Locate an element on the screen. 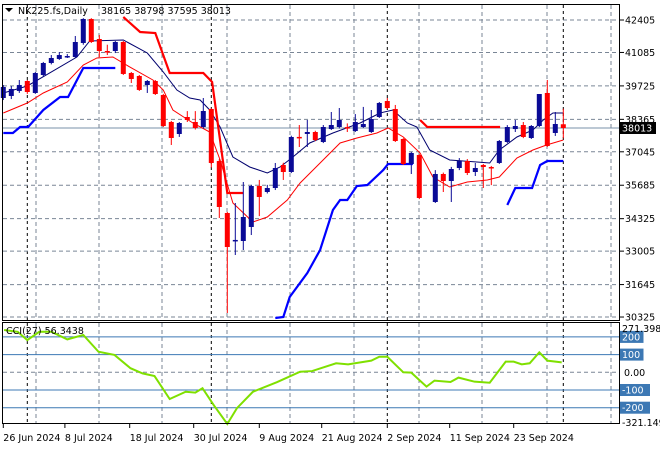  price-tick-label: 31645 is located at coordinates (640, 285).